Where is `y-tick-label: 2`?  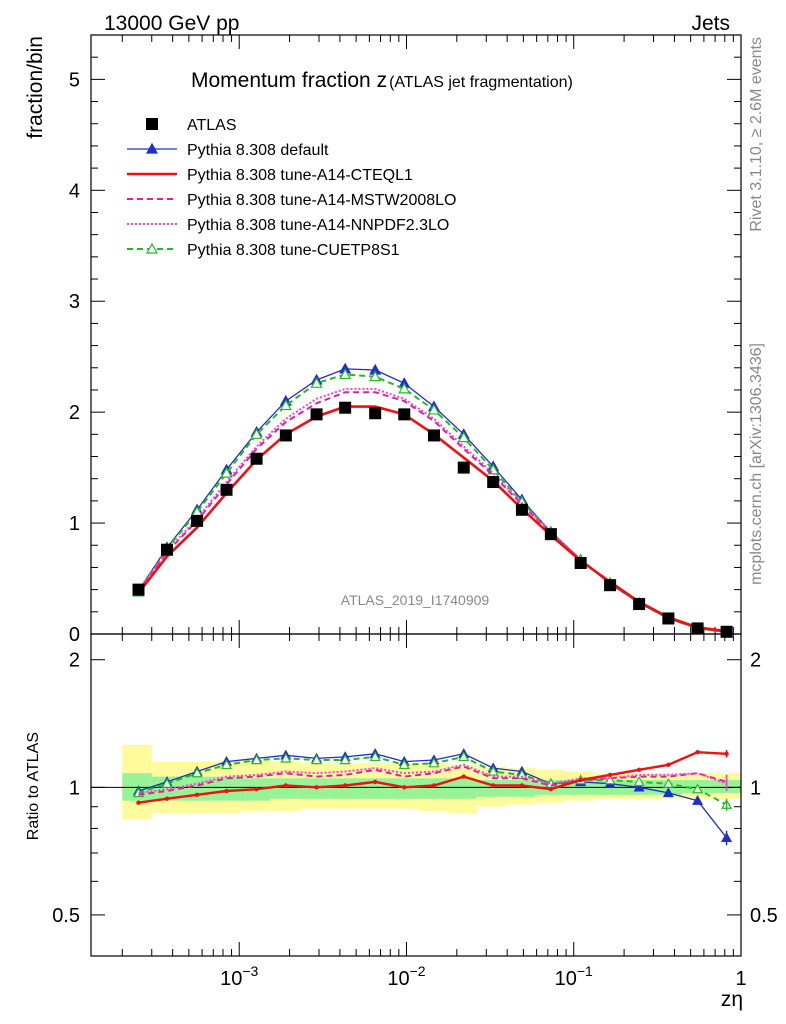
y-tick-label: 2 is located at coordinates (74, 413).